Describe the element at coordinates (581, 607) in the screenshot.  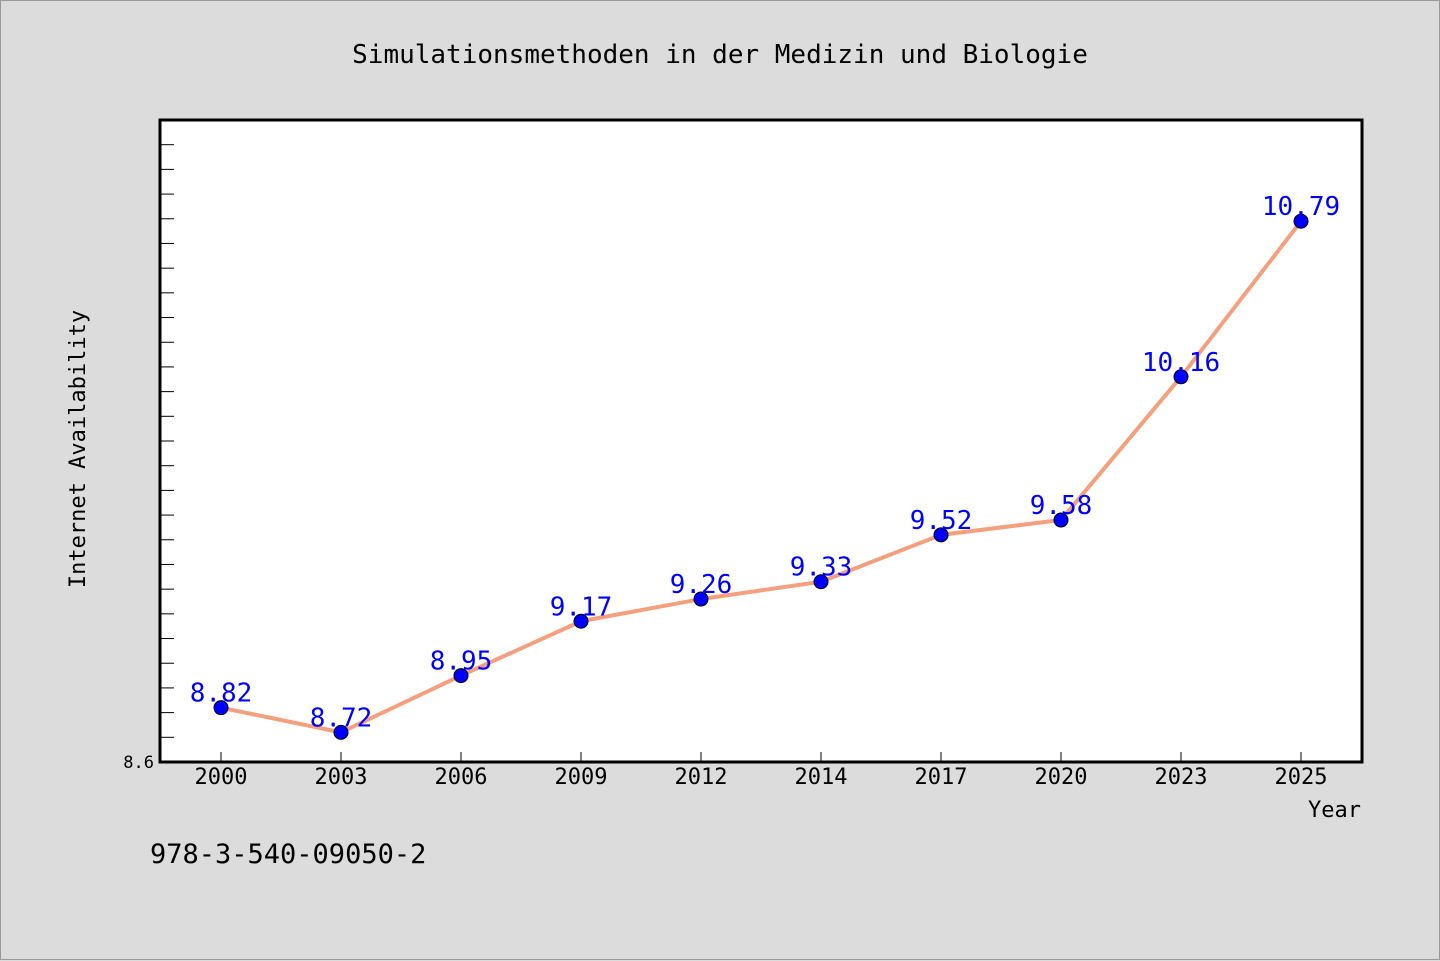
I see `data-label: 9.17` at that location.